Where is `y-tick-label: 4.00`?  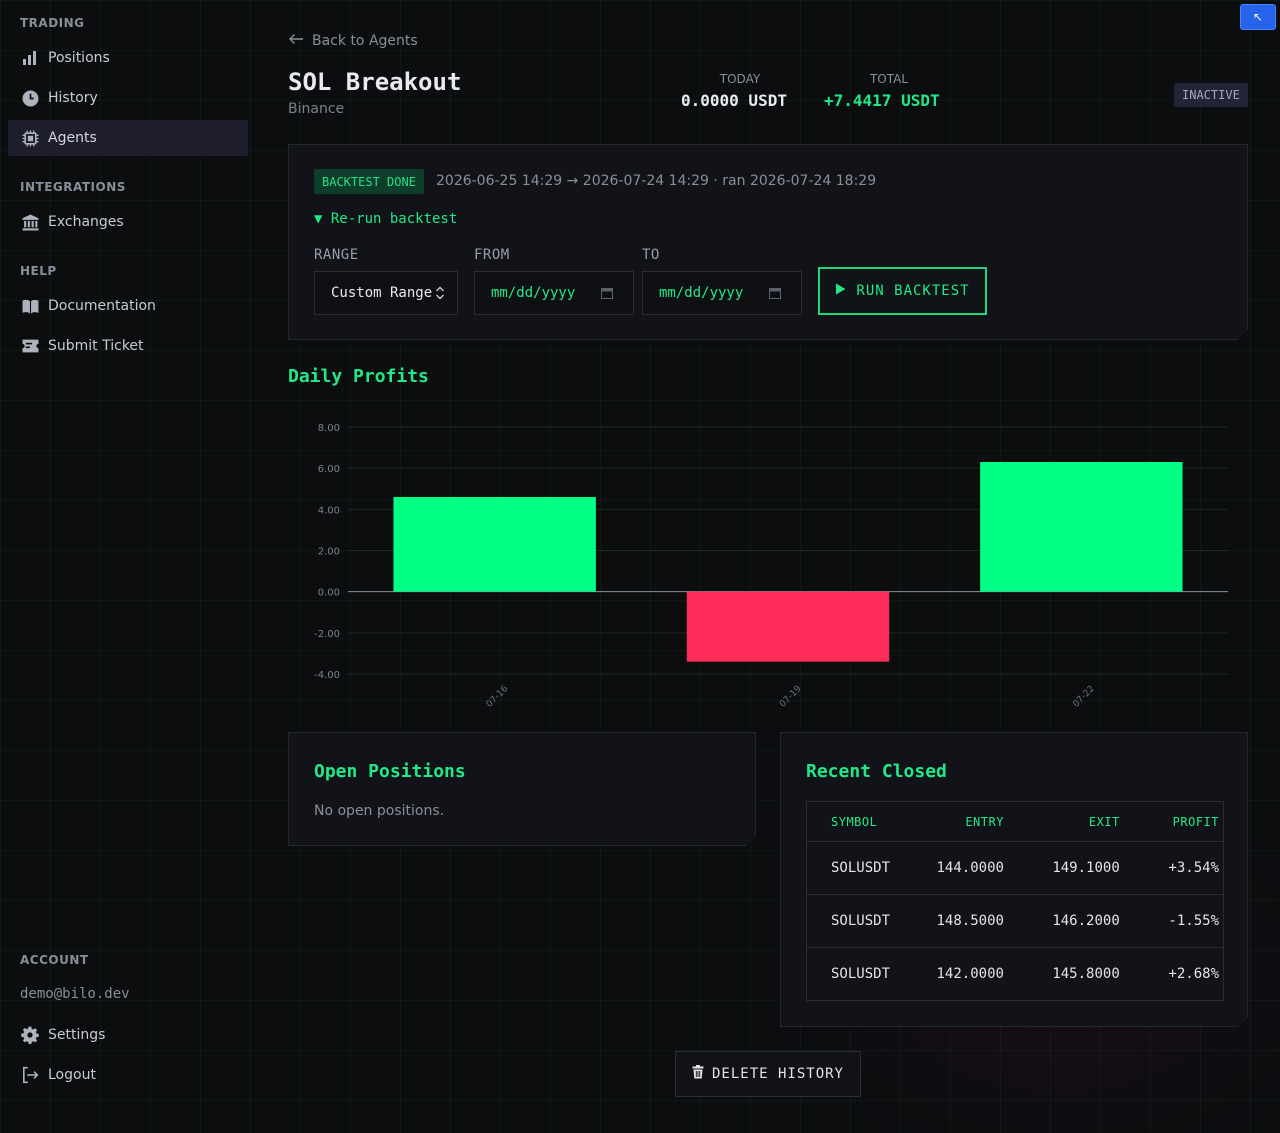
y-tick-label: 4.00 is located at coordinates (329, 510).